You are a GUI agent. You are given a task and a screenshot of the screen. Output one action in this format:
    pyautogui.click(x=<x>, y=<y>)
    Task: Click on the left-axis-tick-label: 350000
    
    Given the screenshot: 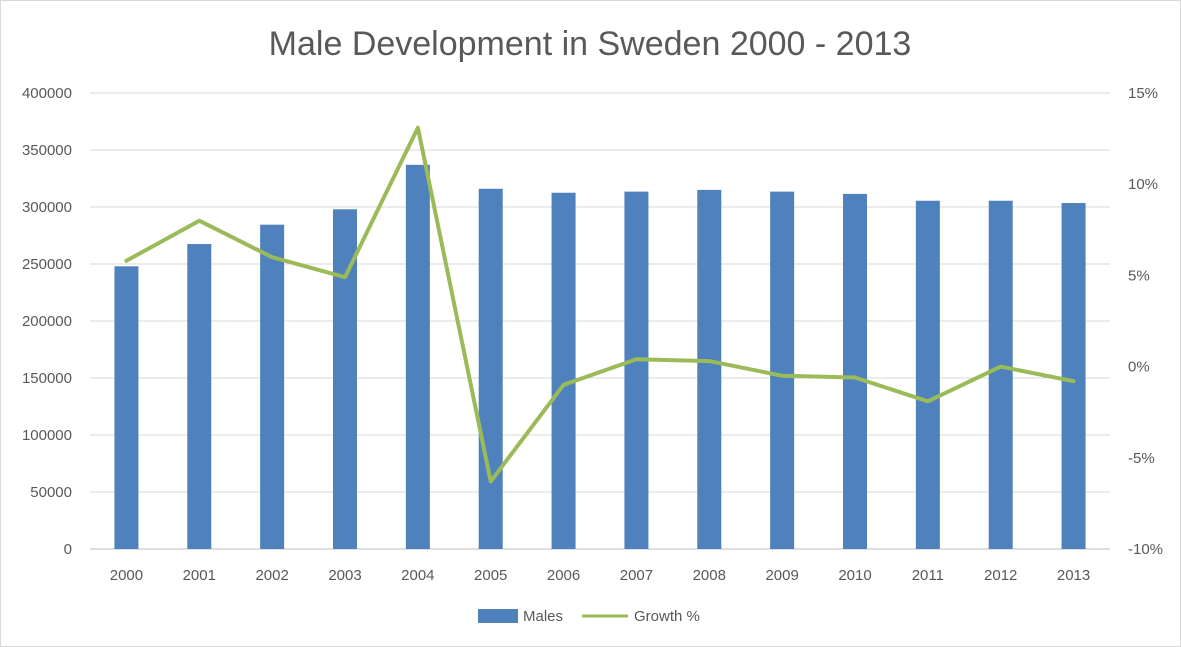 What is the action you would take?
    pyautogui.click(x=47, y=150)
    